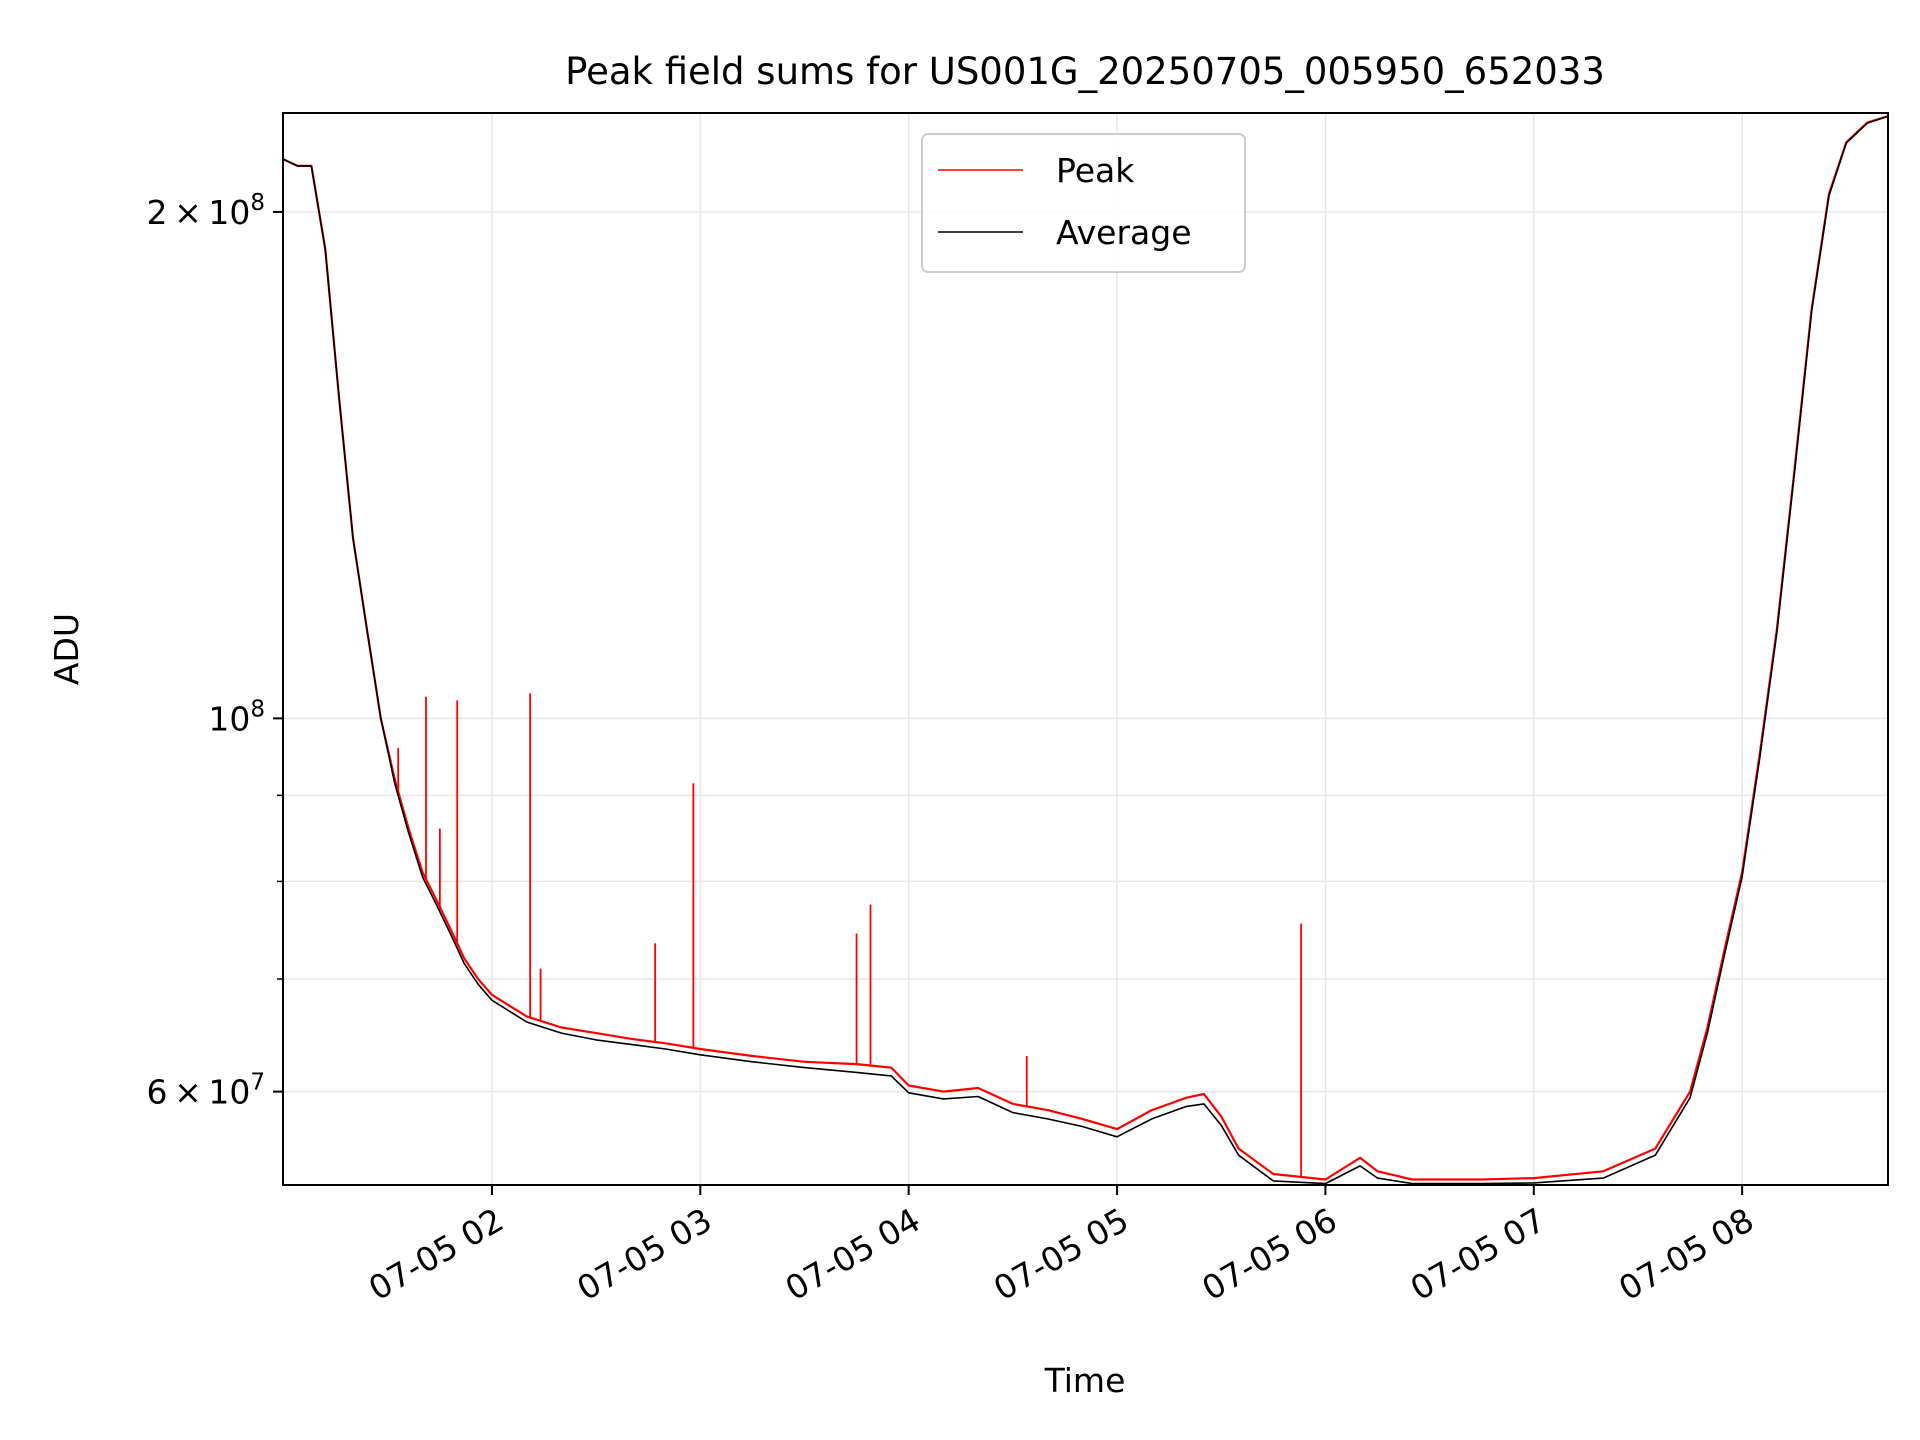 The width and height of the screenshot is (1920, 1440). Describe the element at coordinates (1095, 170) in the screenshot. I see `legend-label-peak: Peak` at that location.